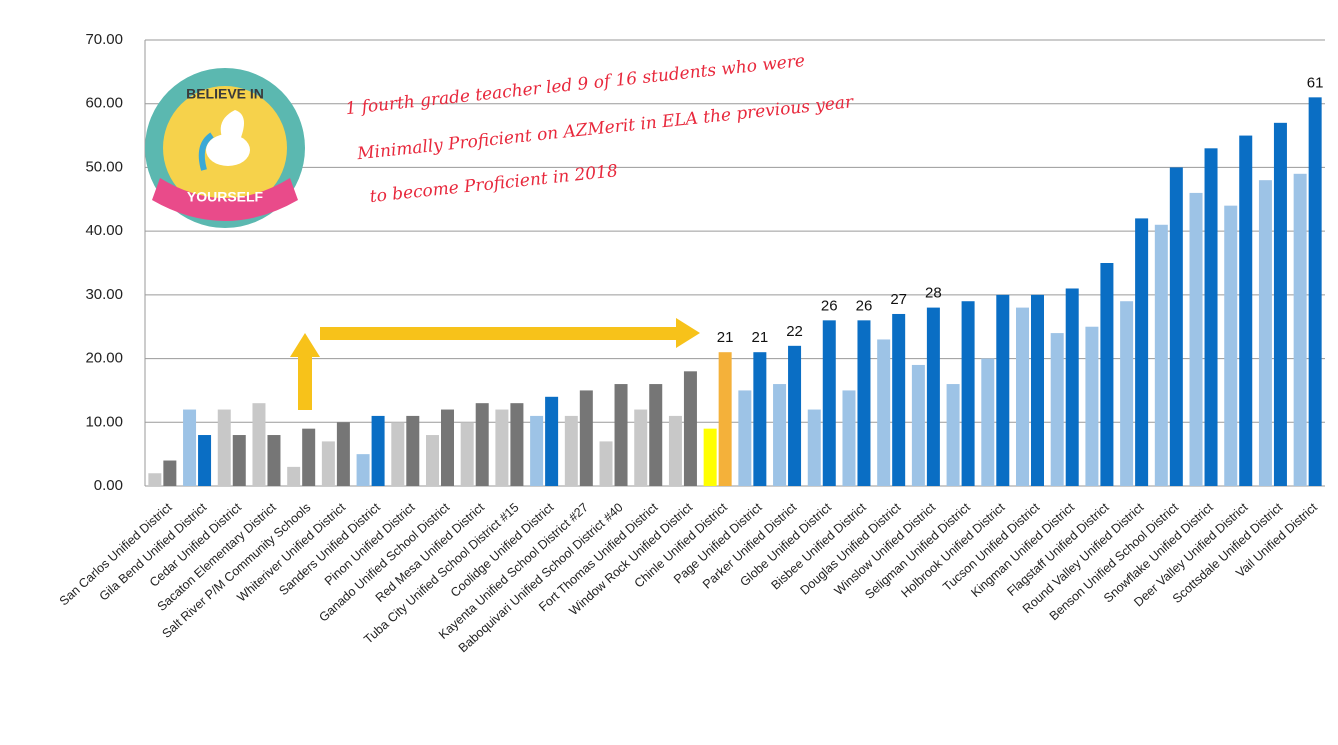 This screenshot has width=1338, height=745. I want to click on y-tick-label: 60.00, so click(104, 103).